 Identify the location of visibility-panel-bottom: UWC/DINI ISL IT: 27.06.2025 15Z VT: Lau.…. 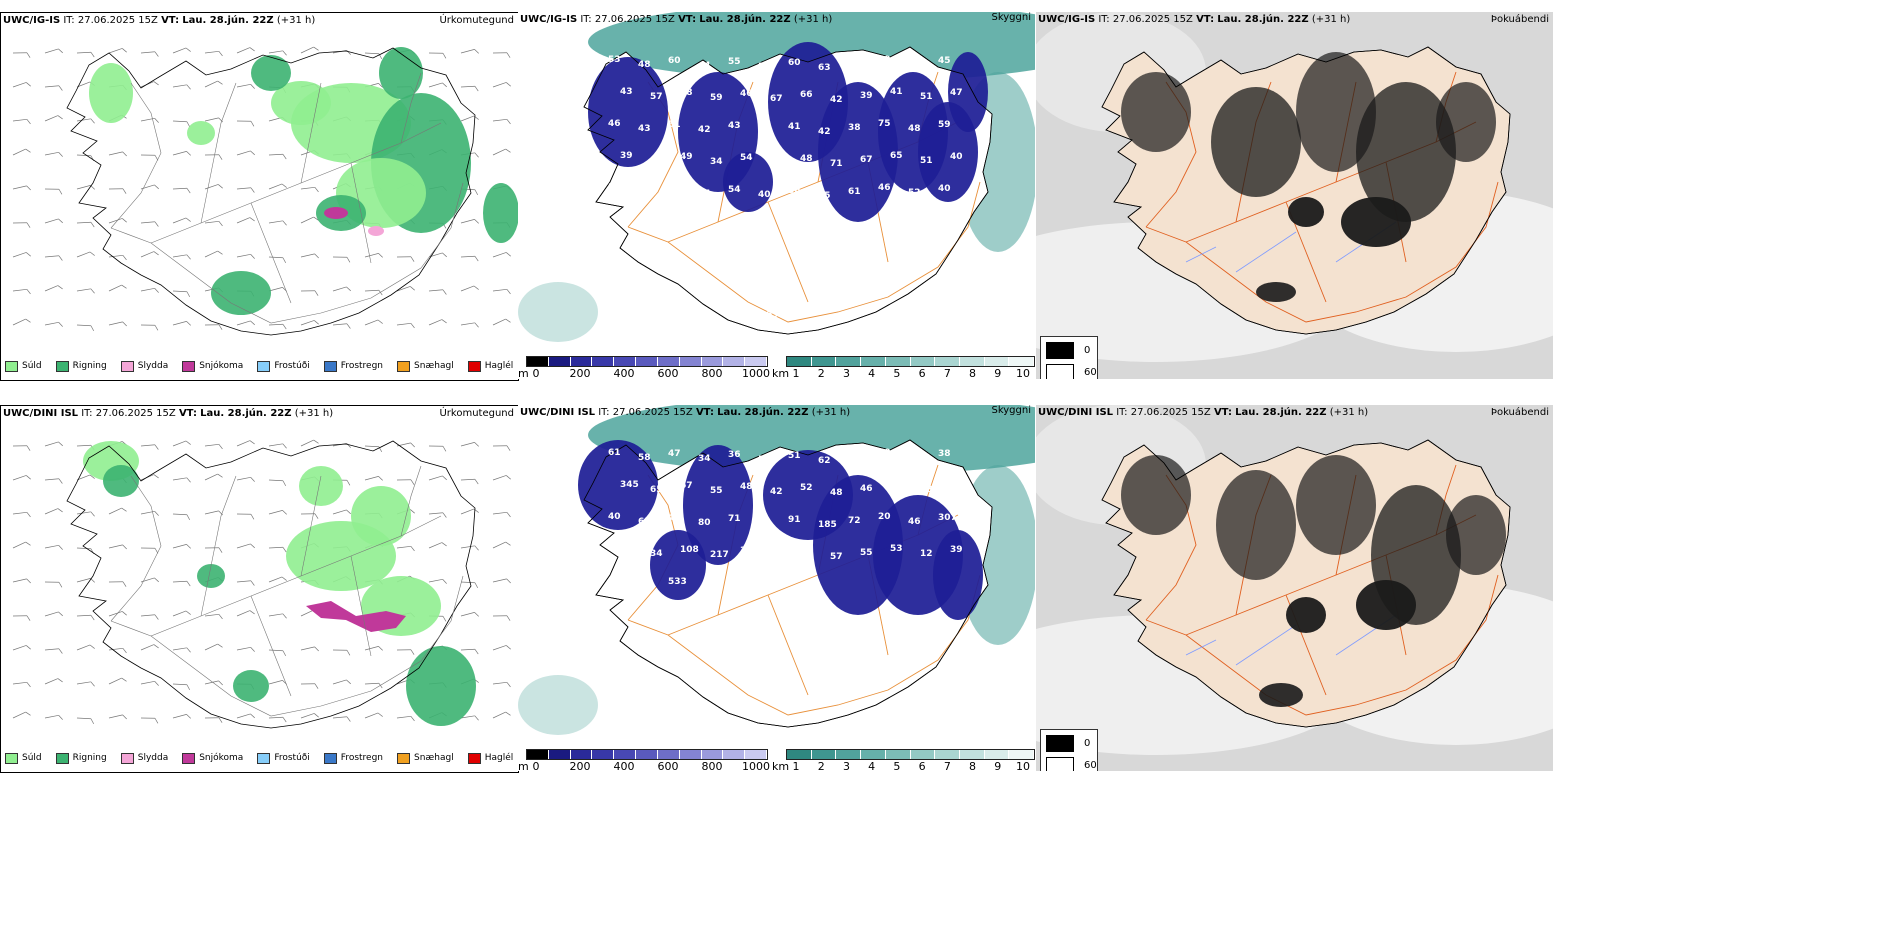
(776, 588).